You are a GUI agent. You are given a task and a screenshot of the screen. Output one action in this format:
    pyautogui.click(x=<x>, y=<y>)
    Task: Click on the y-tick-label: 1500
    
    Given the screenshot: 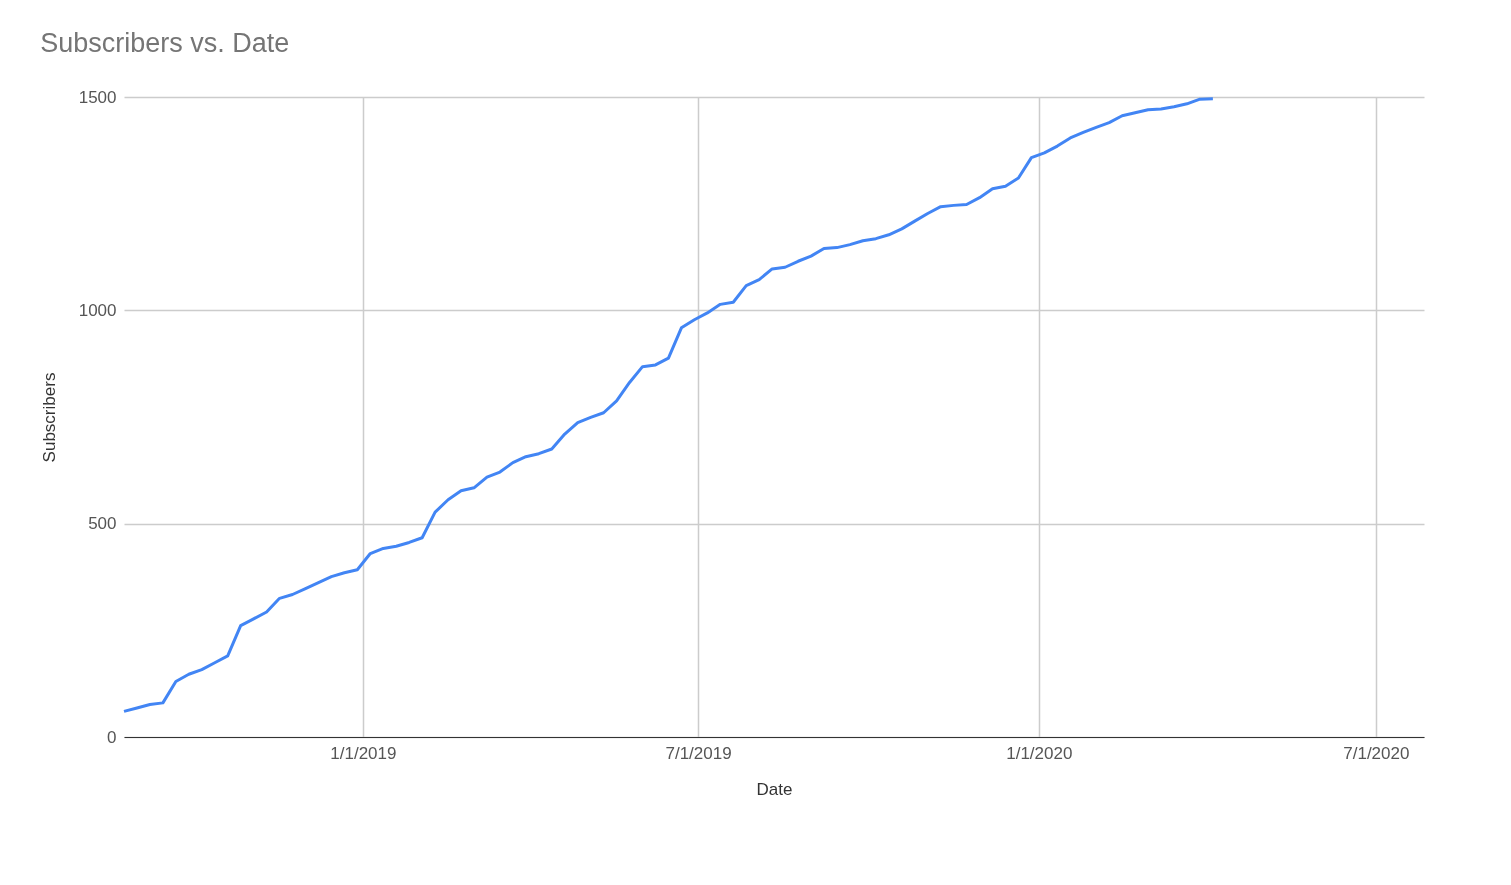 What is the action you would take?
    pyautogui.click(x=97, y=97)
    